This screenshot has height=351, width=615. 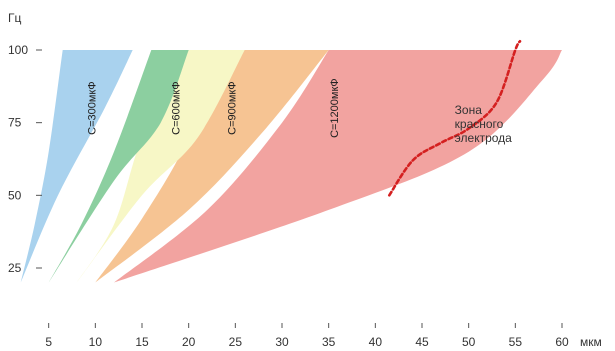 What do you see at coordinates (18, 50) in the screenshot?
I see `y-tick-label: 100` at bounding box center [18, 50].